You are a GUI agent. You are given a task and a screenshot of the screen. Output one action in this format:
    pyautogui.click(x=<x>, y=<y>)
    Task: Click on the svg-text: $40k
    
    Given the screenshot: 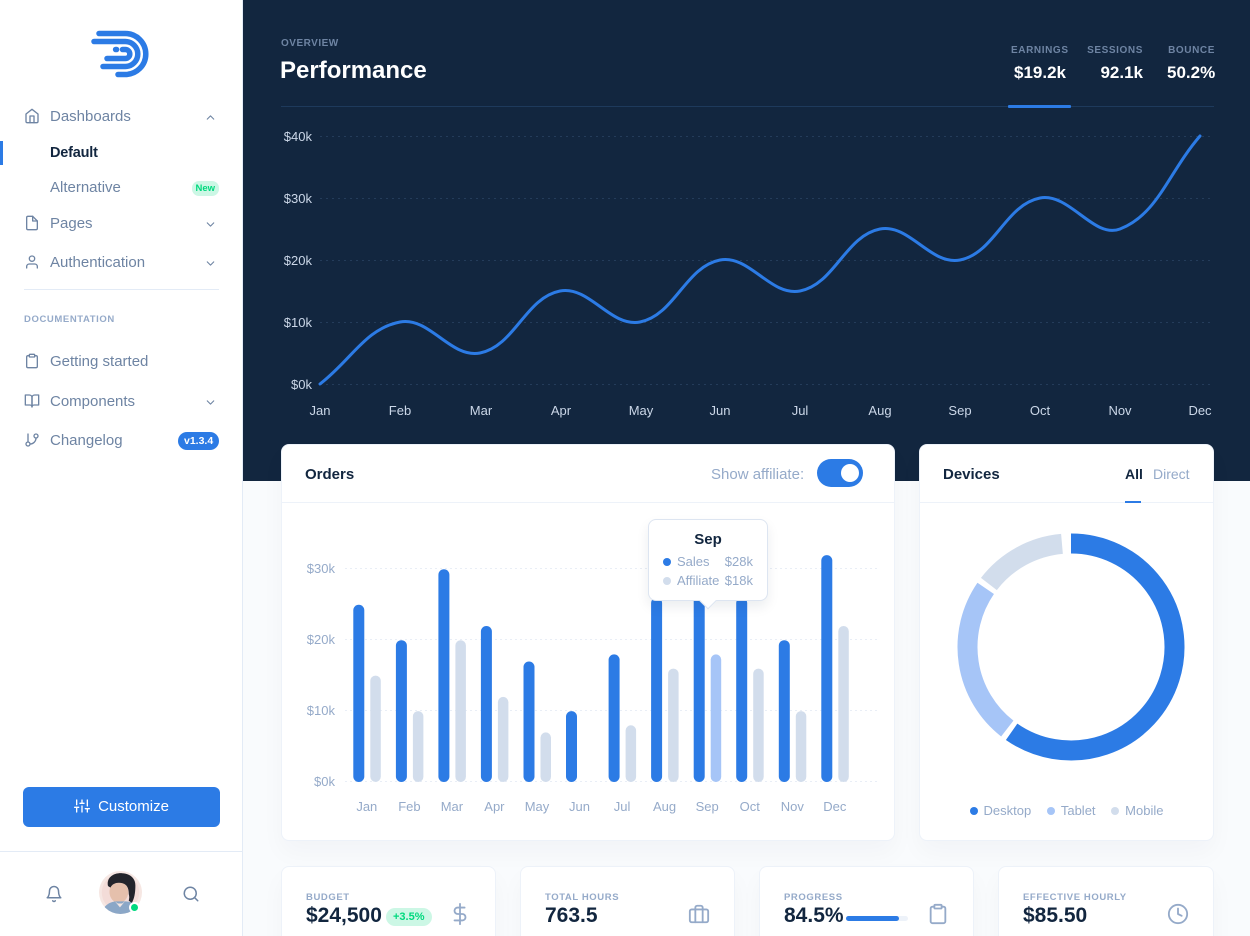 What is the action you would take?
    pyautogui.click(x=298, y=136)
    